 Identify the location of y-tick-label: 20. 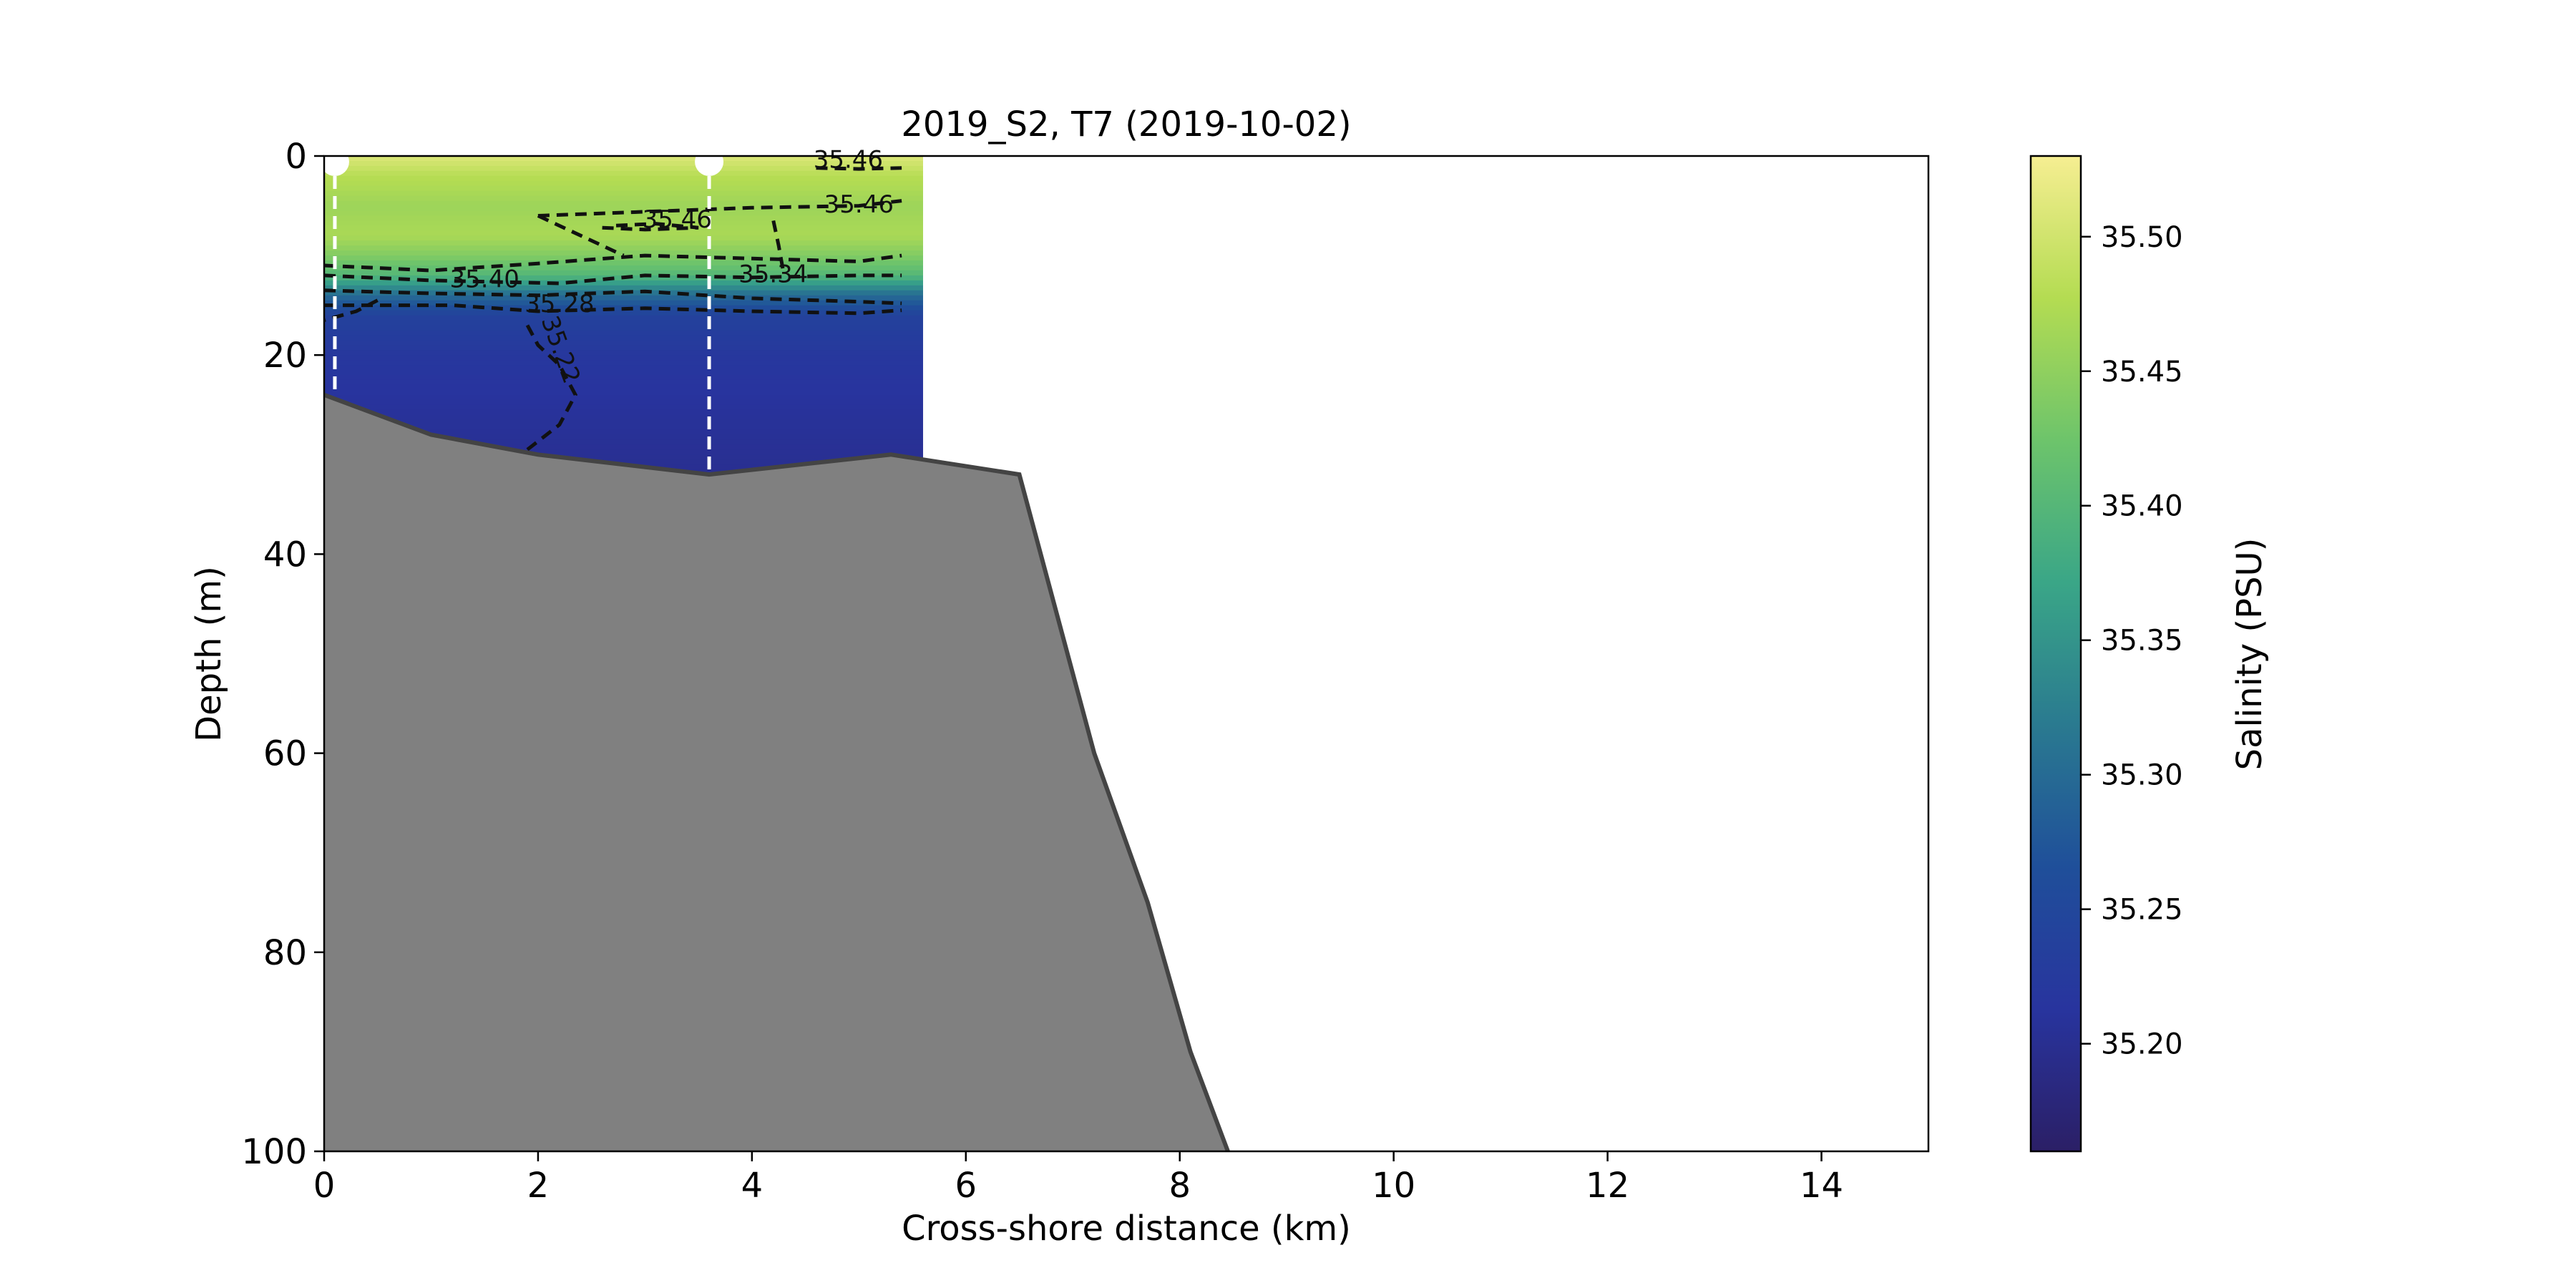
(285, 356).